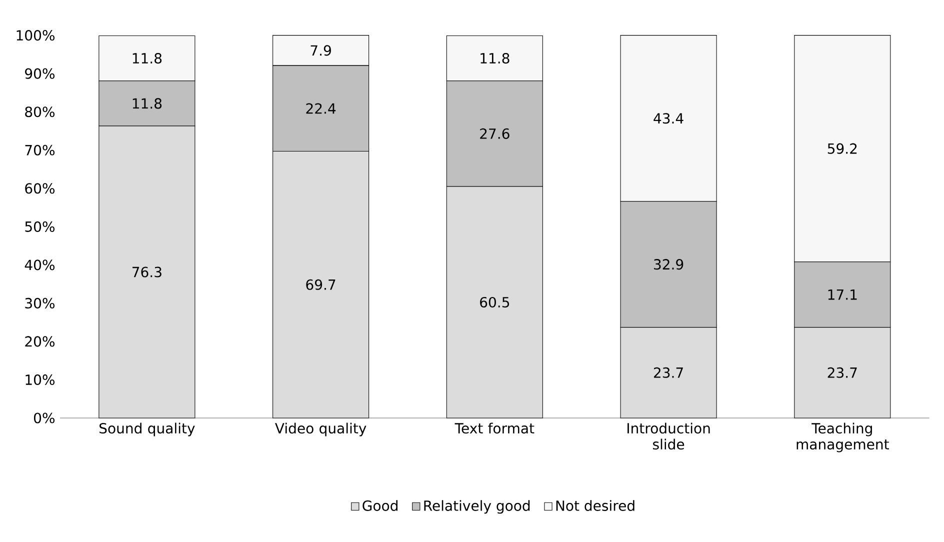  I want to click on y-tick-label: 30%, so click(40, 303).